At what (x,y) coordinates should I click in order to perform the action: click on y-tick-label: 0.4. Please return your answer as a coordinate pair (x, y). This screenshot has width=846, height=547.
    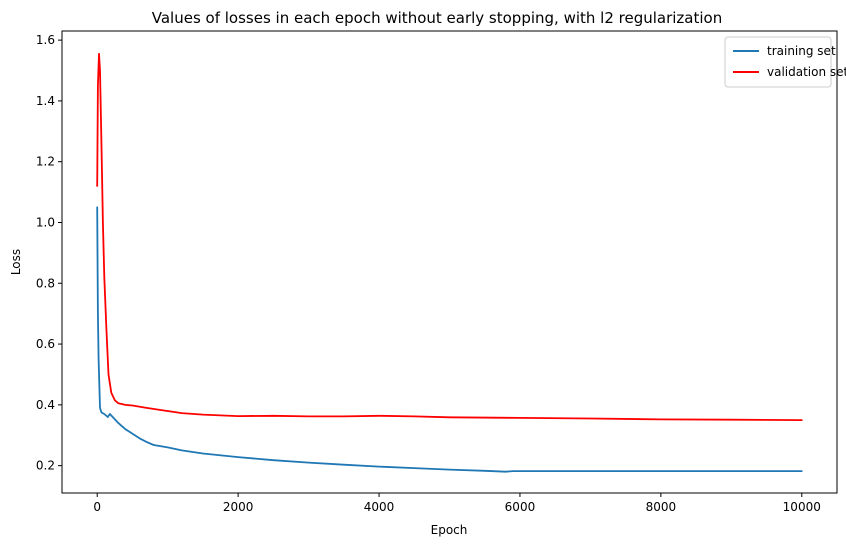
    Looking at the image, I should click on (45, 405).